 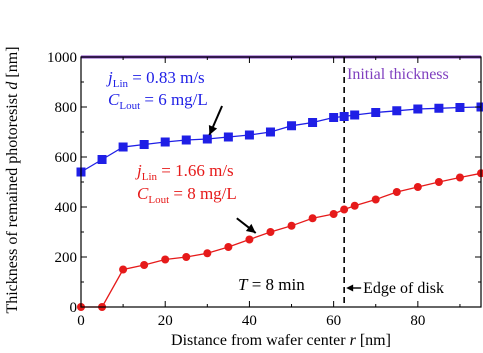 What do you see at coordinates (62, 58) in the screenshot?
I see `y-tick-label: 1000` at bounding box center [62, 58].